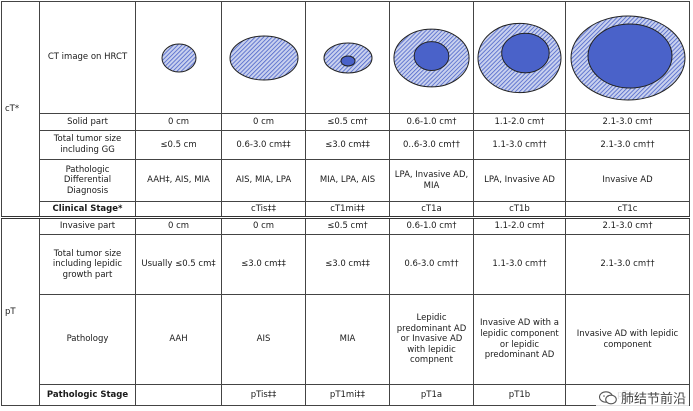 The width and height of the screenshot is (693, 411). I want to click on invasive-part-col4: 0.6-1.0 cm†, so click(431, 225).